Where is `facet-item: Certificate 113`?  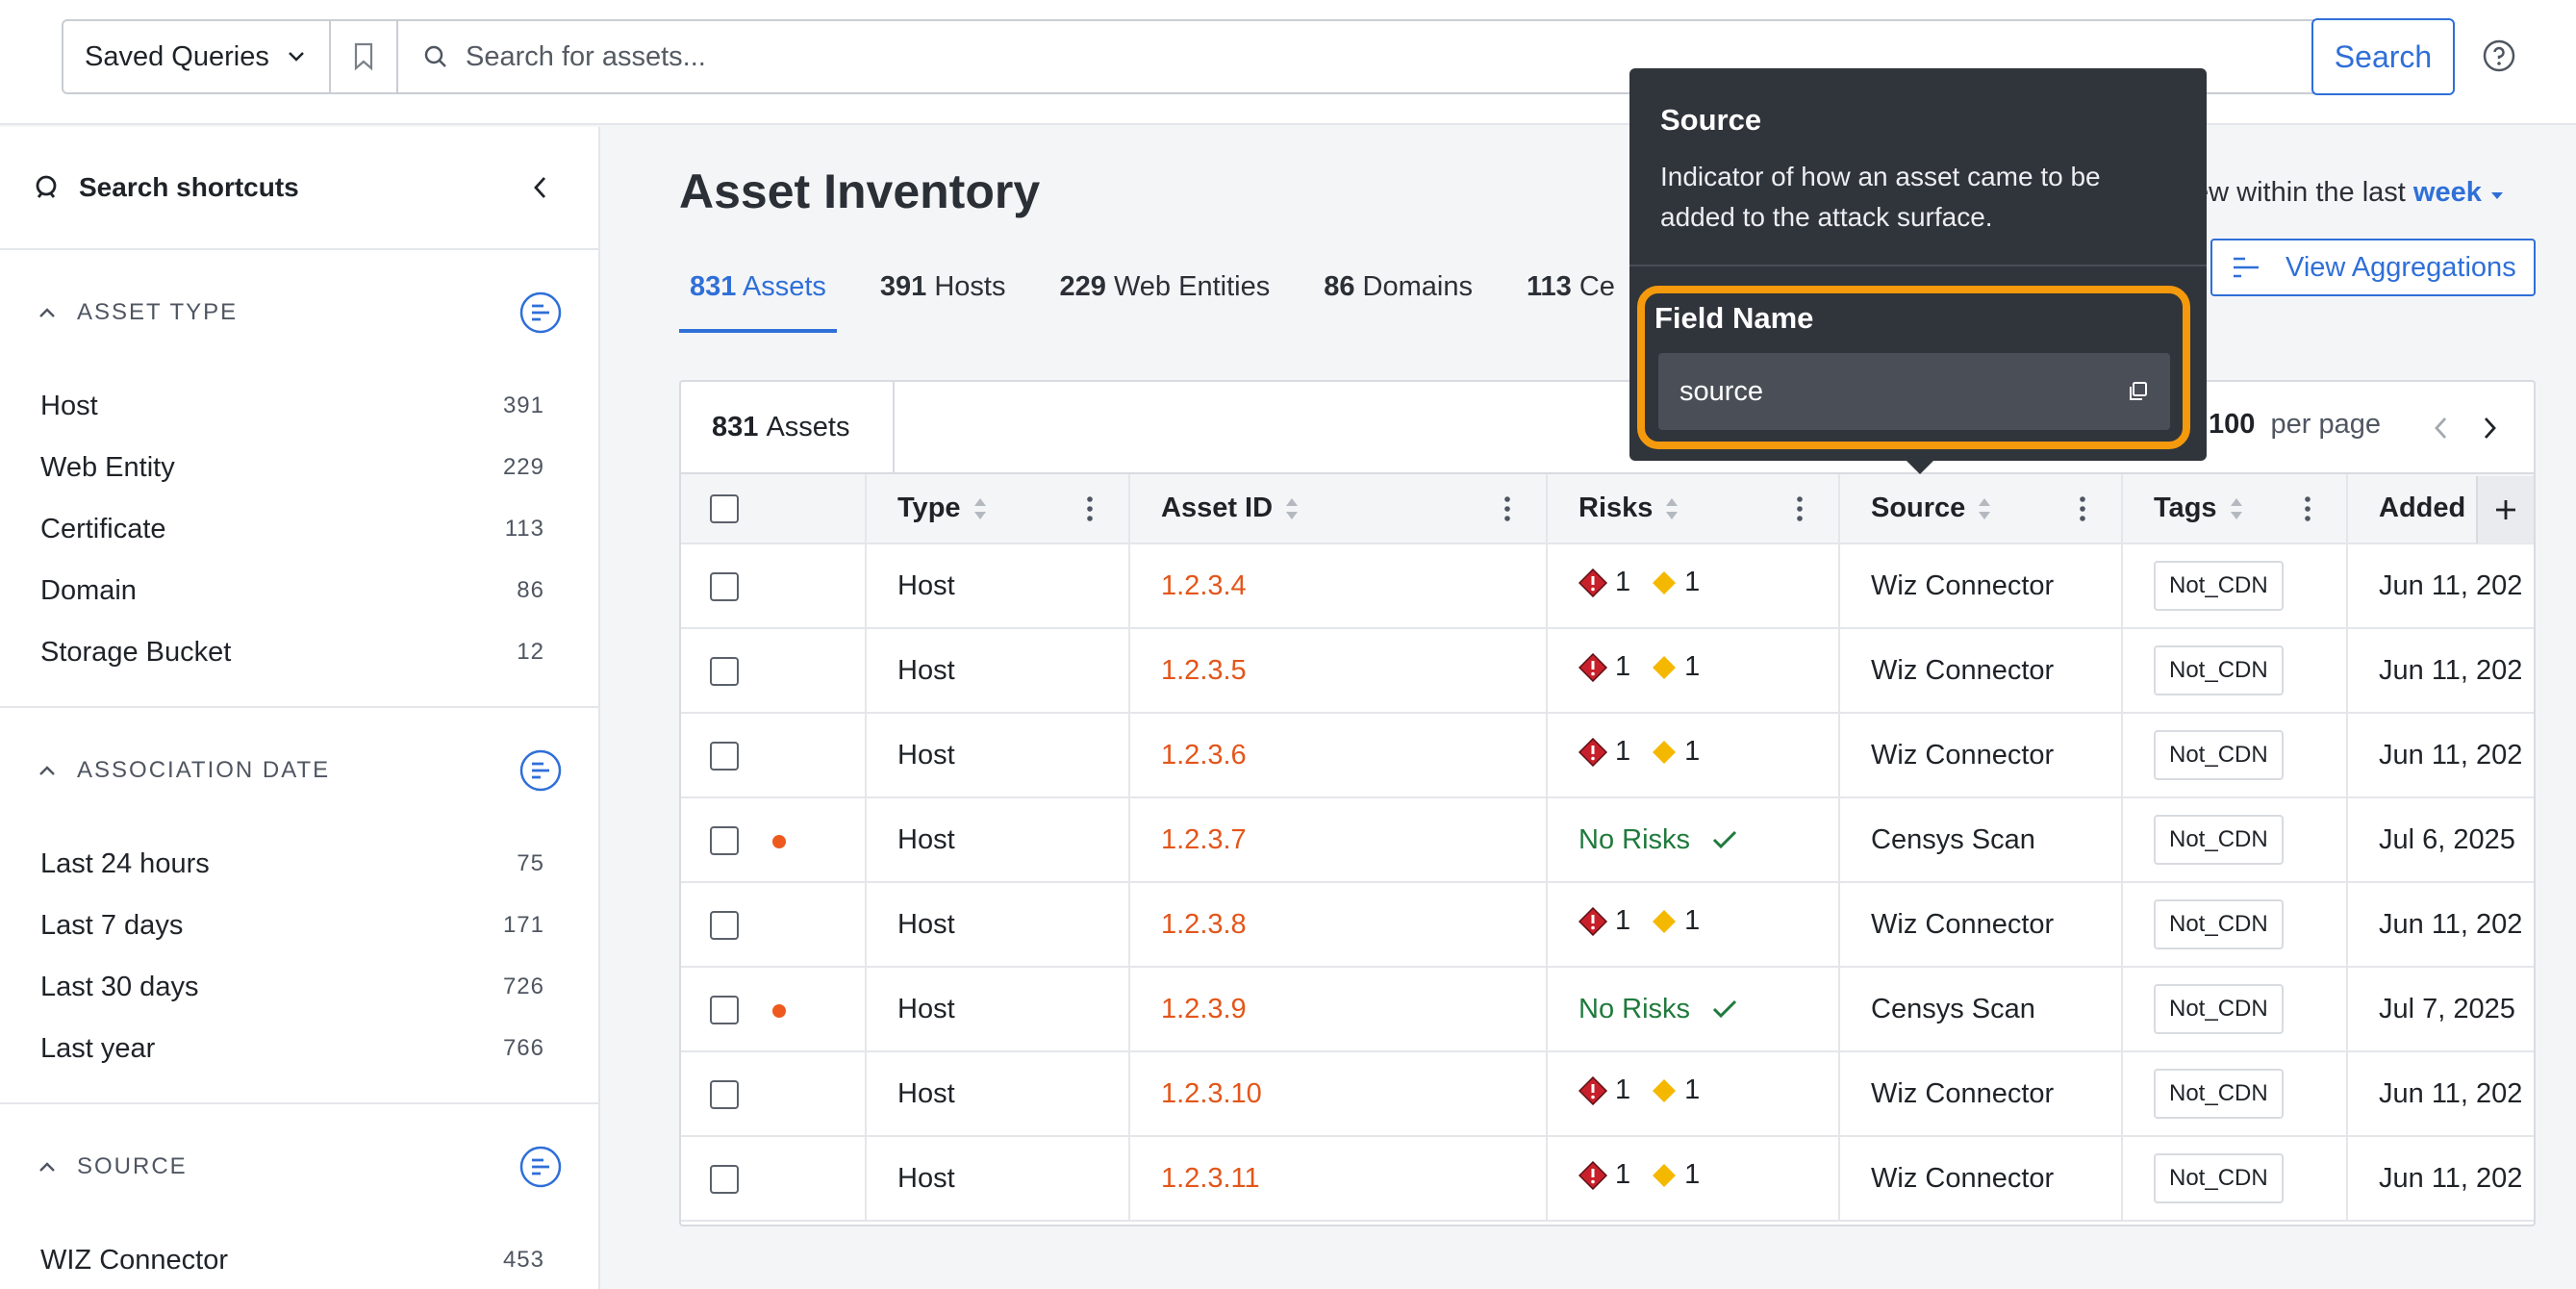 facet-item: Certificate 113 is located at coordinates (292, 528).